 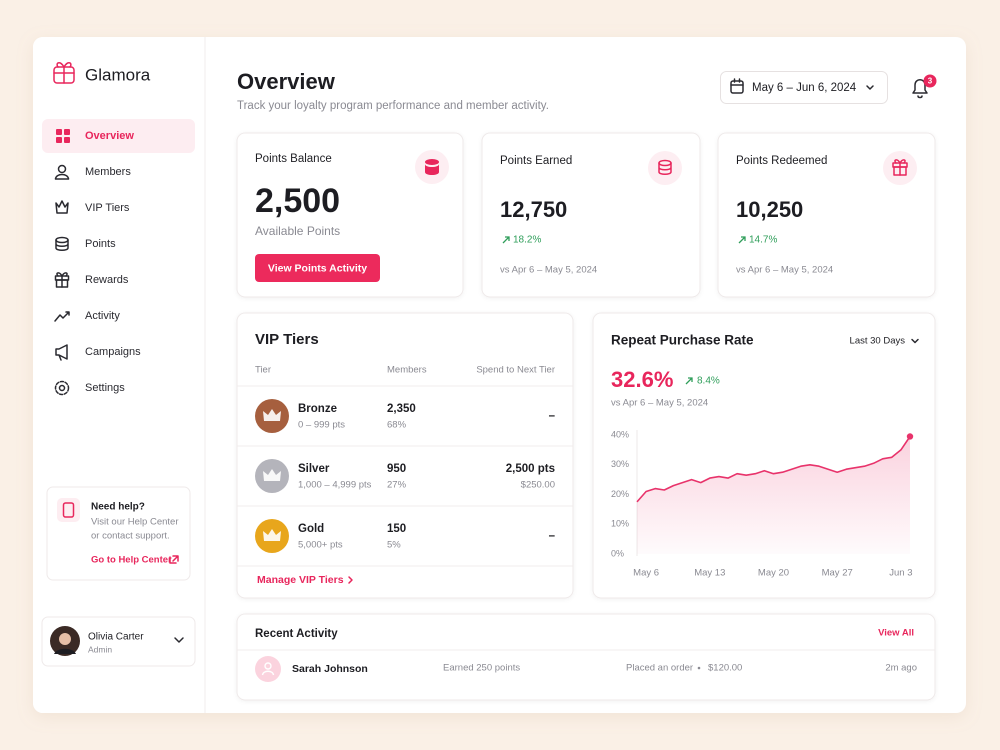 I want to click on help-icon, so click(x=68, y=510).